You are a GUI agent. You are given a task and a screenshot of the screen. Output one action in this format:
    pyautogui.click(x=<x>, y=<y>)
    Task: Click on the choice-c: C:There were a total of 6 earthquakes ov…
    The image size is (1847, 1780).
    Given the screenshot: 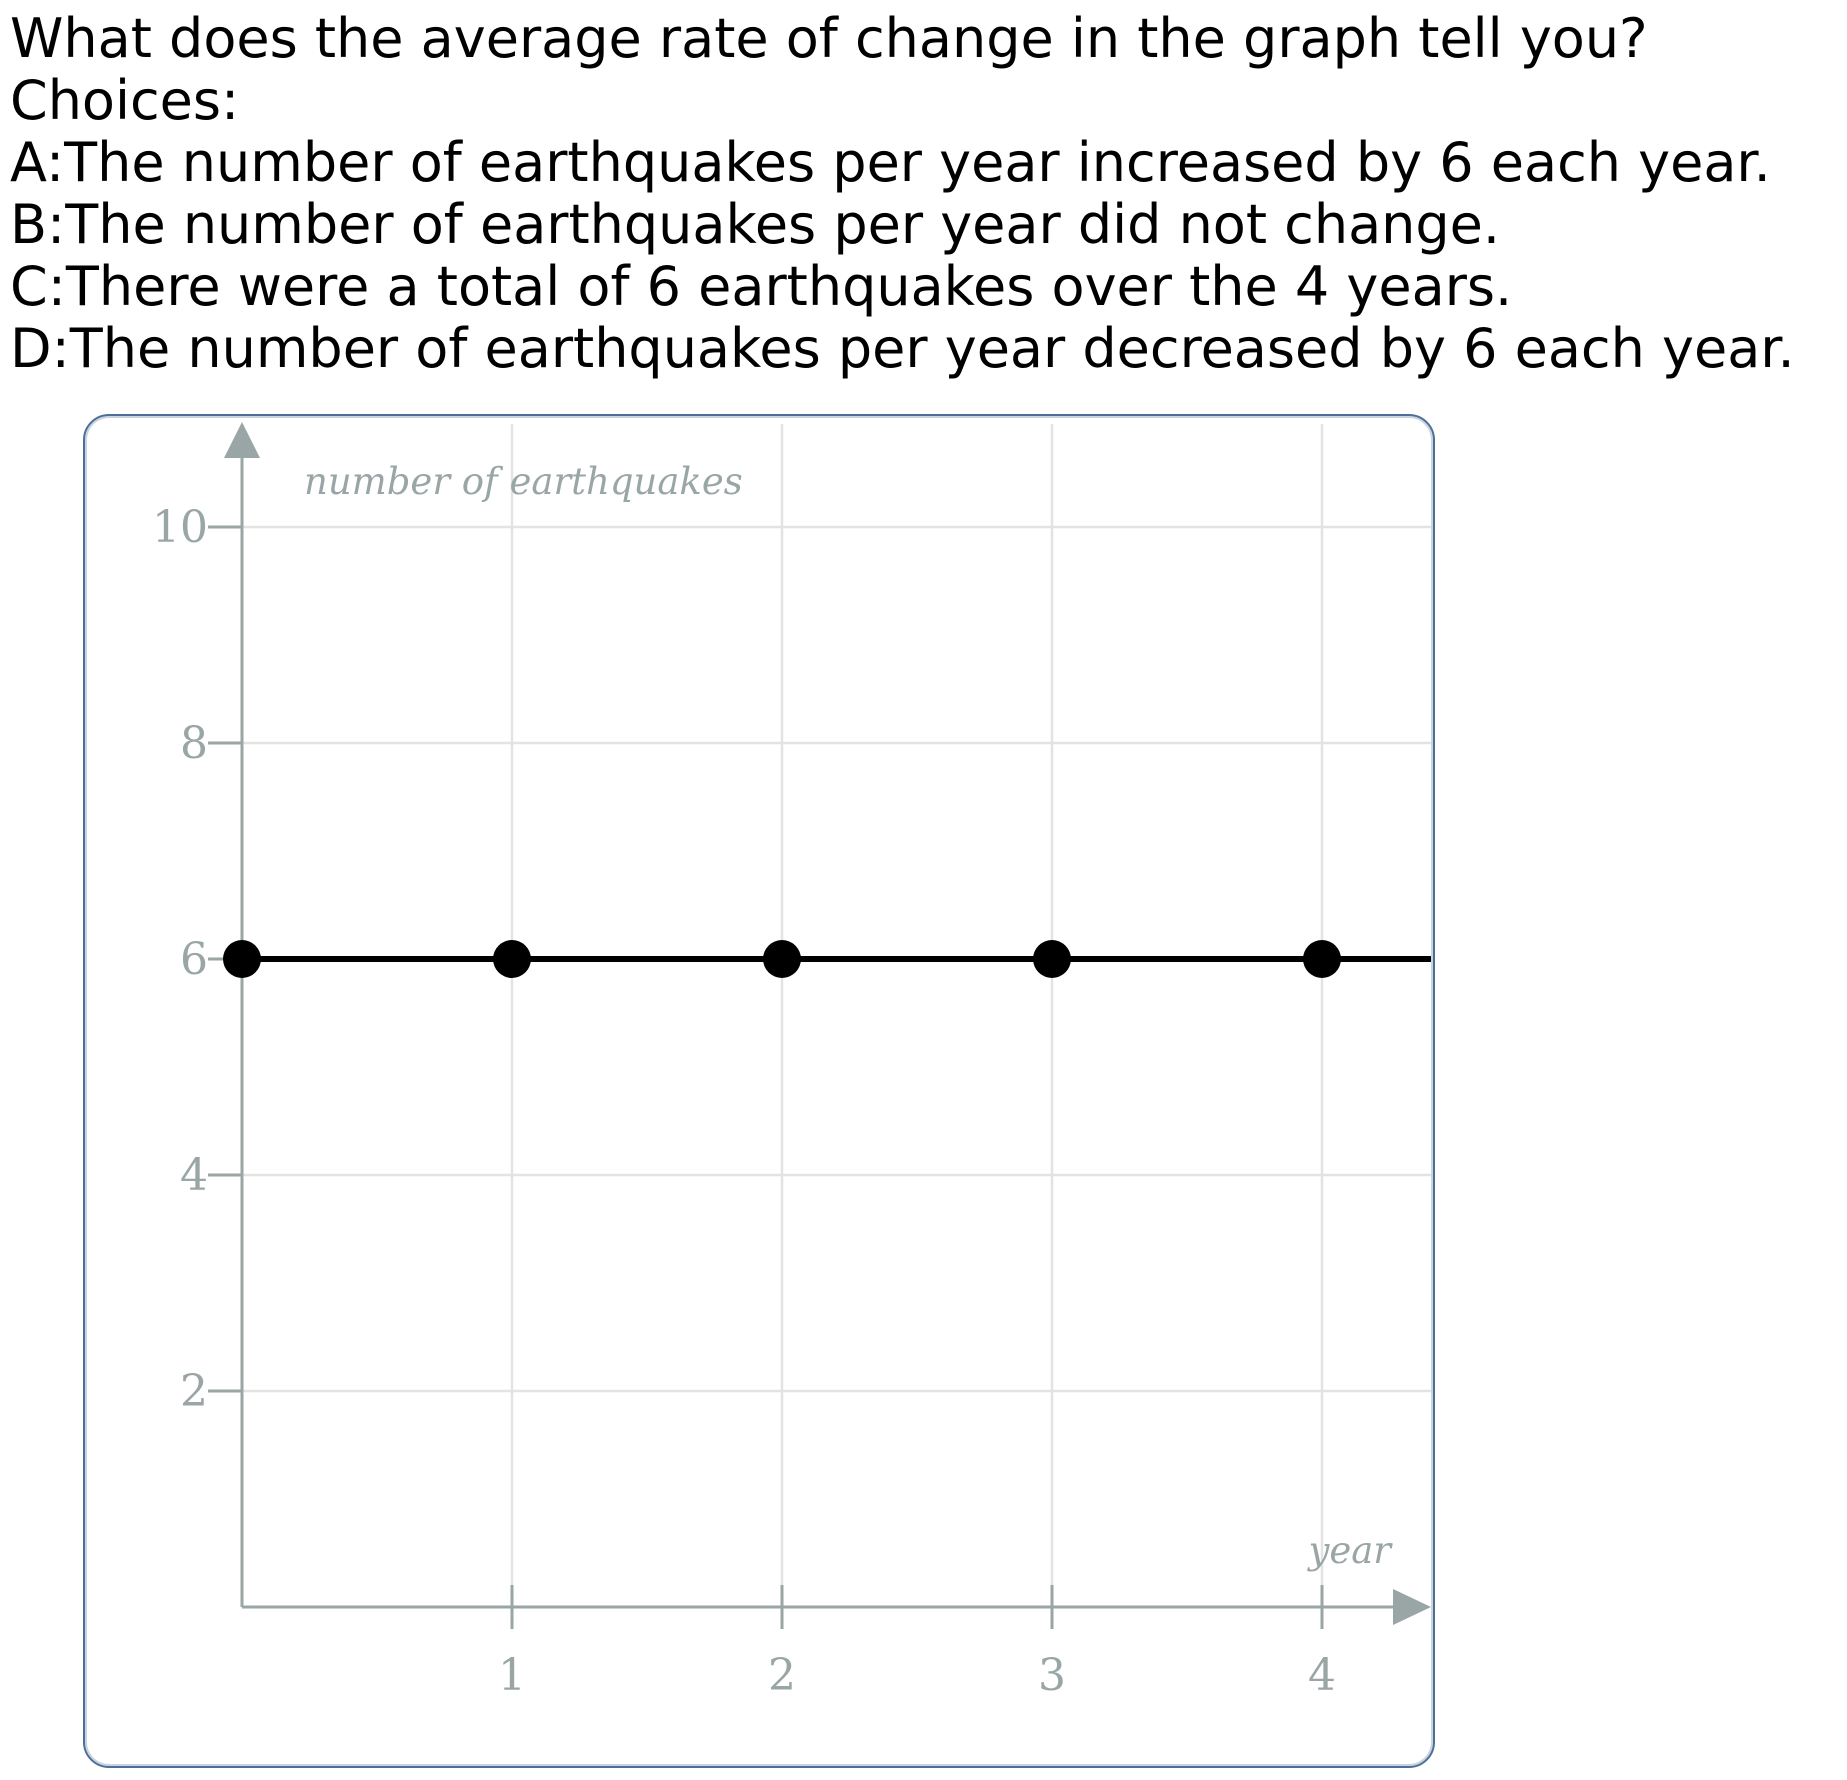 What is the action you would take?
    pyautogui.click(x=761, y=286)
    